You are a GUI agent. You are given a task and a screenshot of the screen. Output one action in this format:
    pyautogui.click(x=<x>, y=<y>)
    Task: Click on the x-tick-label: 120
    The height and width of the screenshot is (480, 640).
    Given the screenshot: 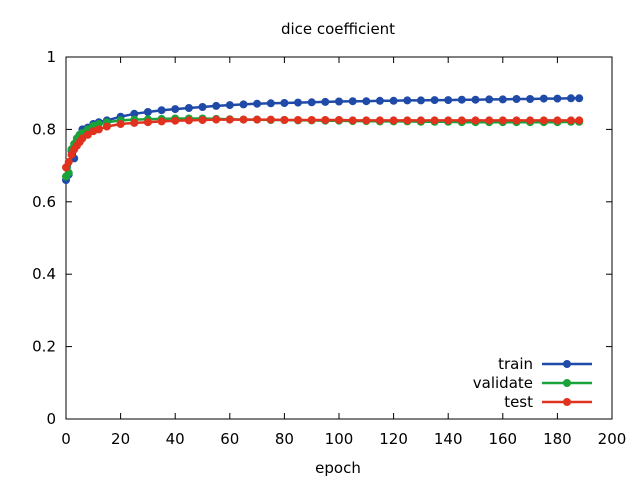 What is the action you would take?
    pyautogui.click(x=393, y=439)
    